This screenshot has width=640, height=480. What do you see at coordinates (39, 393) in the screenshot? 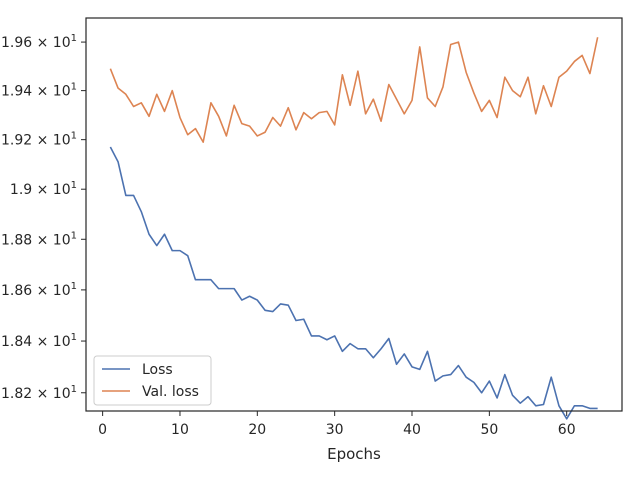
I see `y-tick-label: 1.82 × 10¹` at bounding box center [39, 393].